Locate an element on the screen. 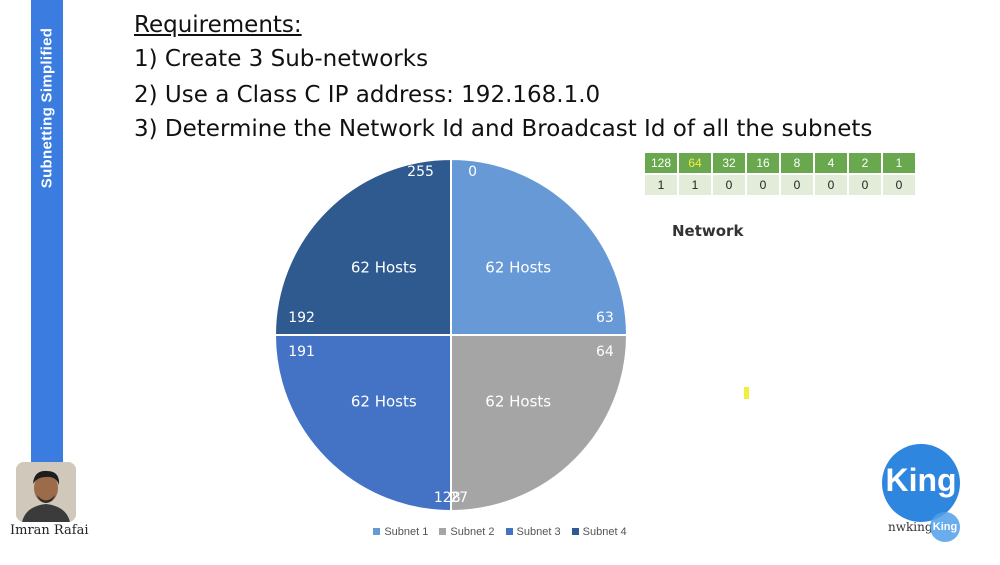 Image resolution: width=1000 pixels, height=565 pixels. legend-item: Subnet 4 is located at coordinates (599, 532).